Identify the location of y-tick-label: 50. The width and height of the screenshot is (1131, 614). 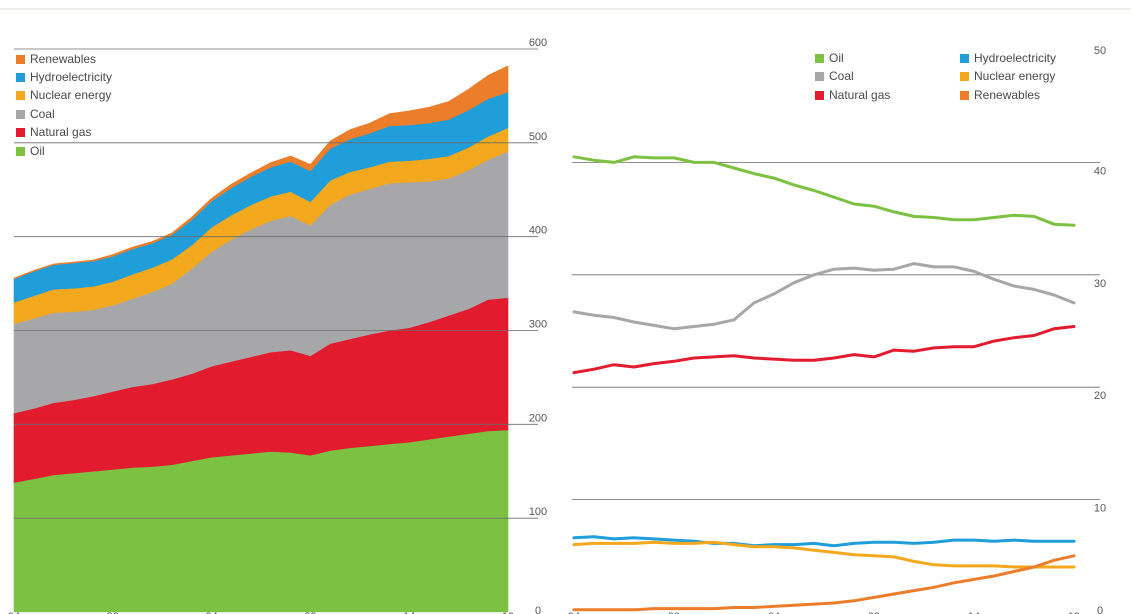
(1100, 51).